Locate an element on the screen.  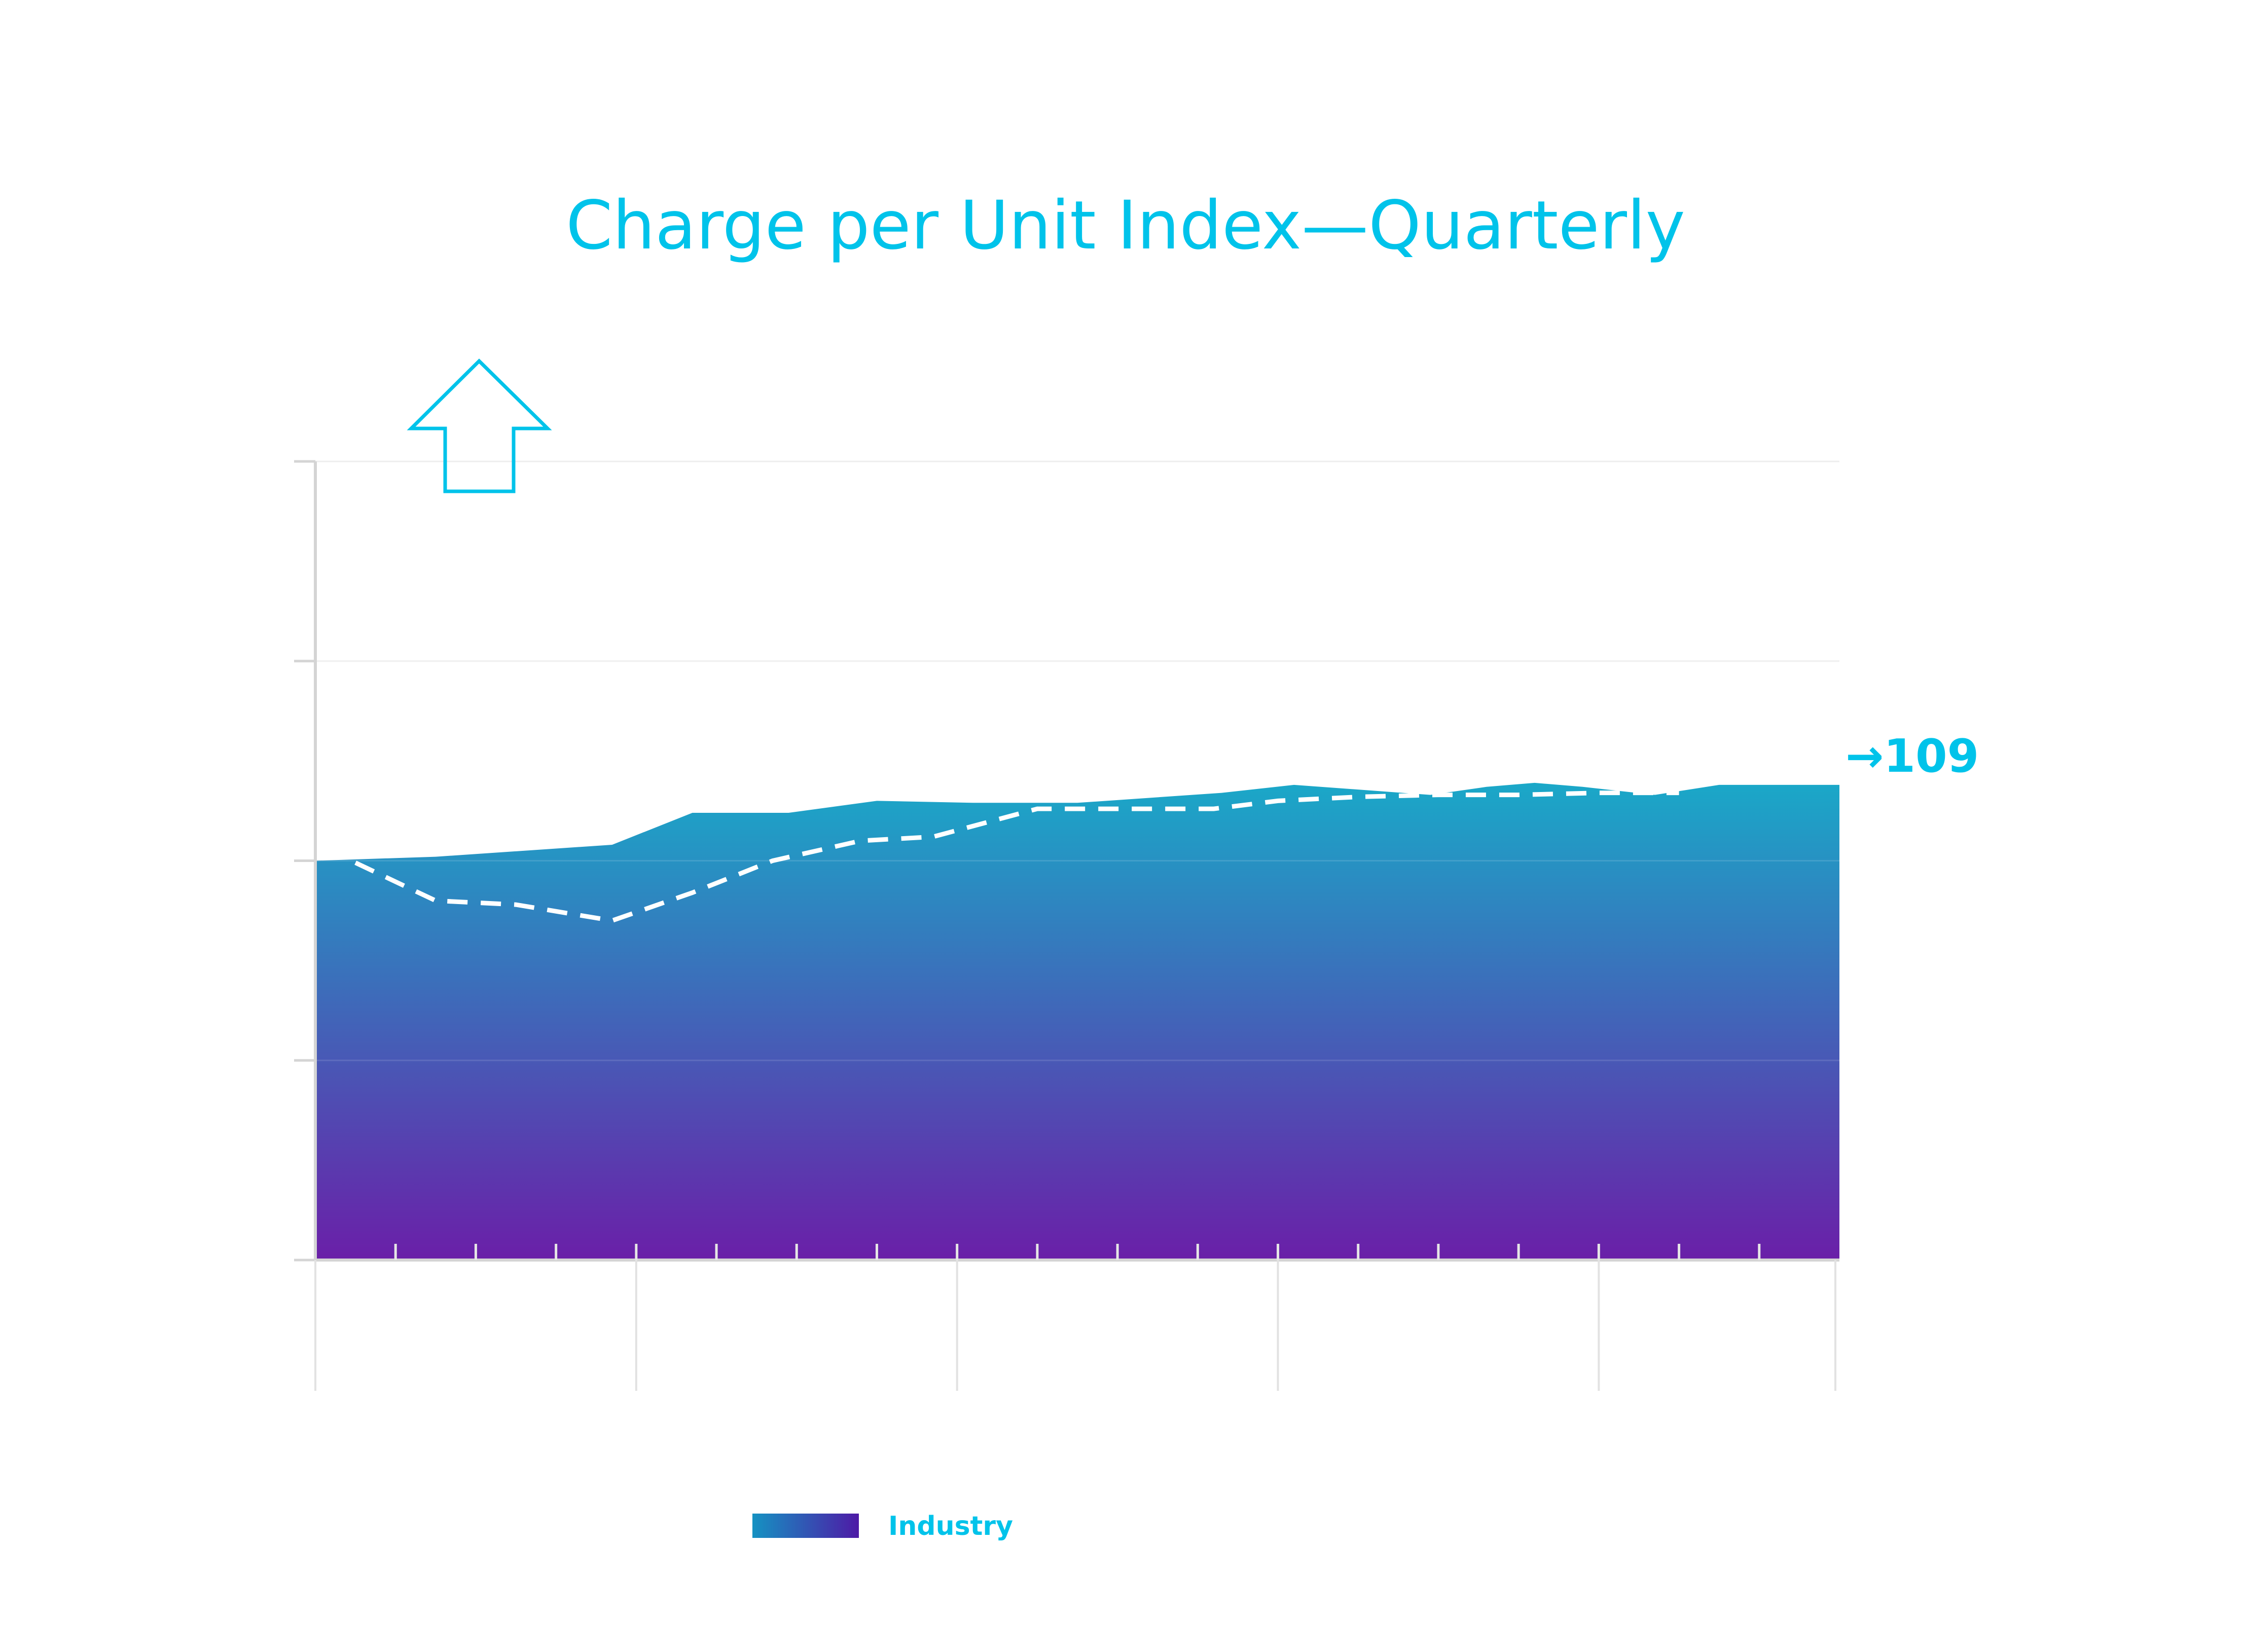
up-arrow-icon is located at coordinates (479, 425).